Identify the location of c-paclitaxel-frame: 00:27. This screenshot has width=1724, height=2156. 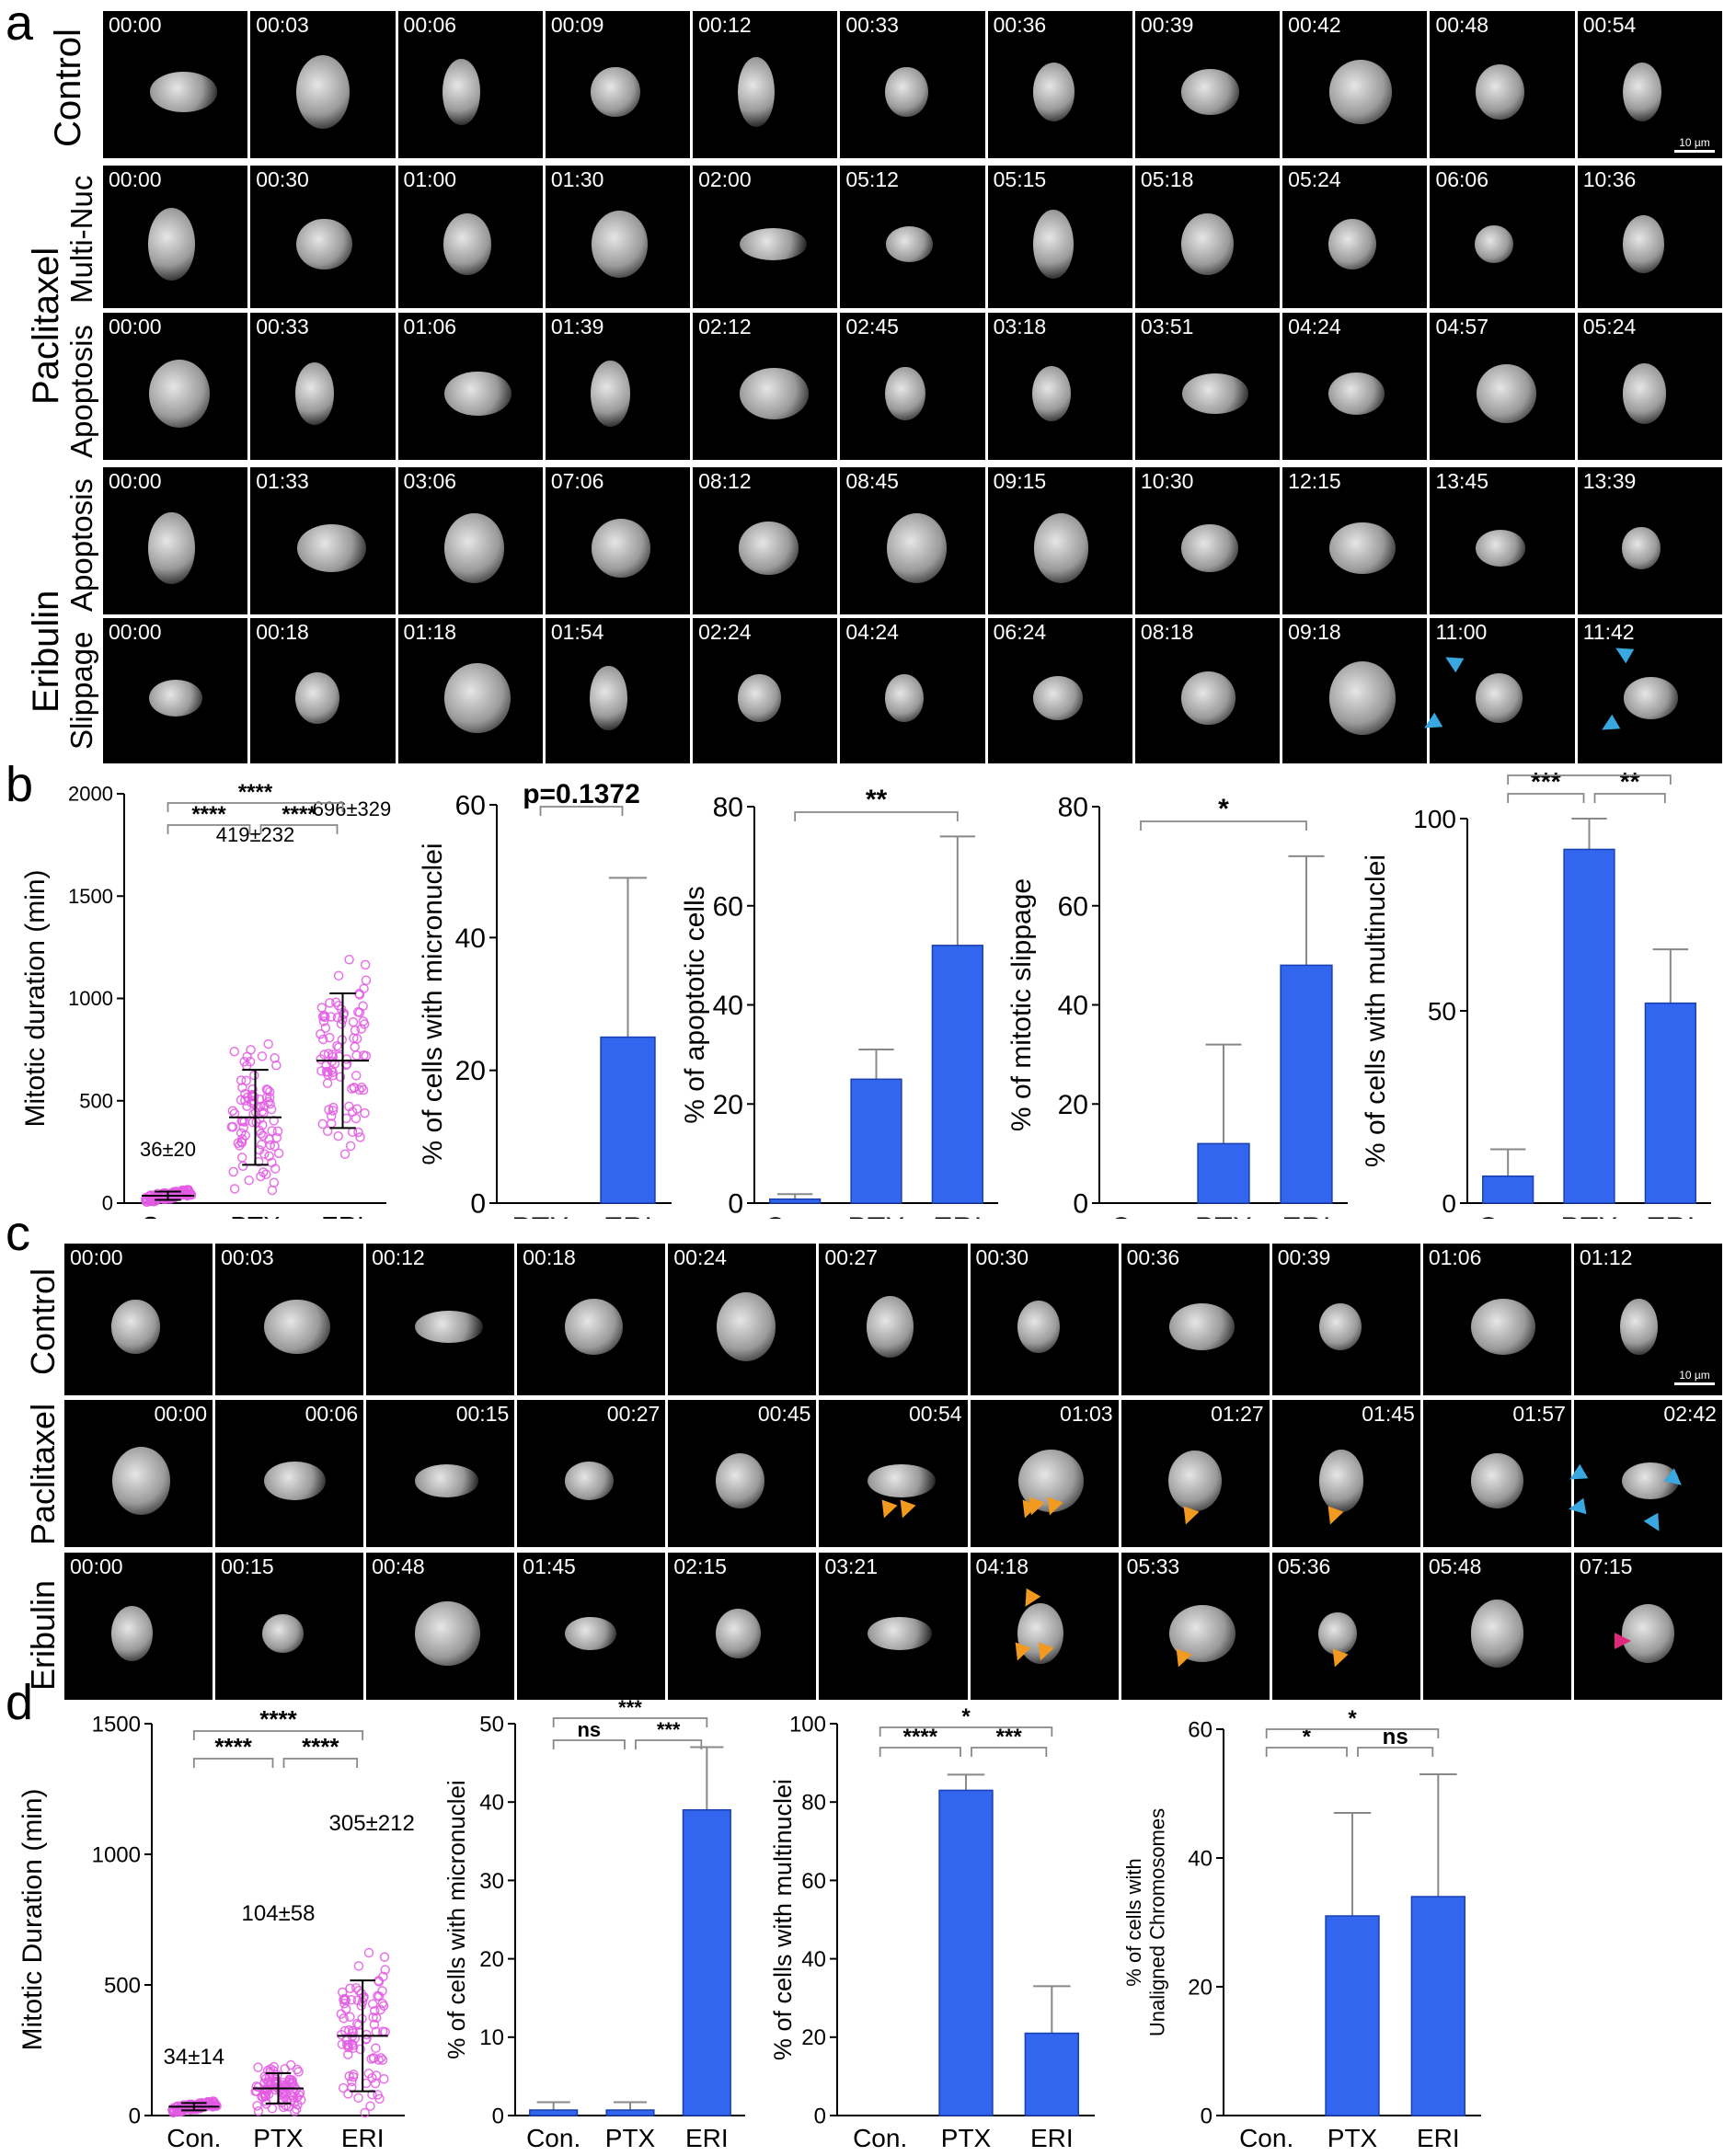
(591, 1473).